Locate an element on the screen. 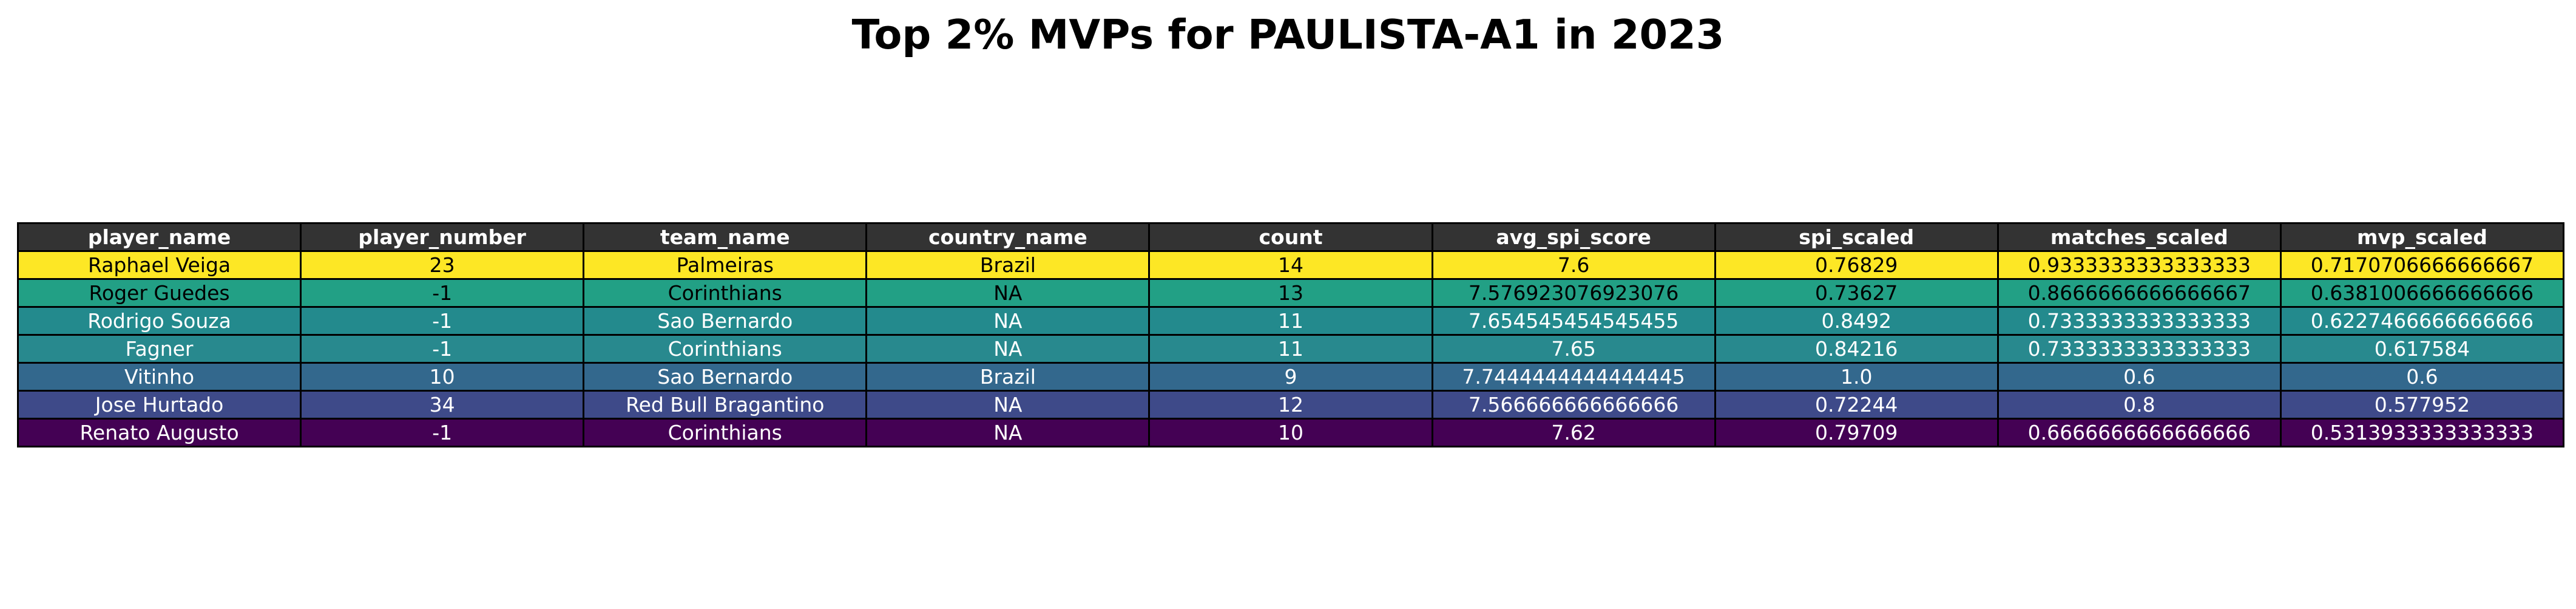 The height and width of the screenshot is (609, 2576). table-cell-player-name: Roger Guedes is located at coordinates (159, 293).